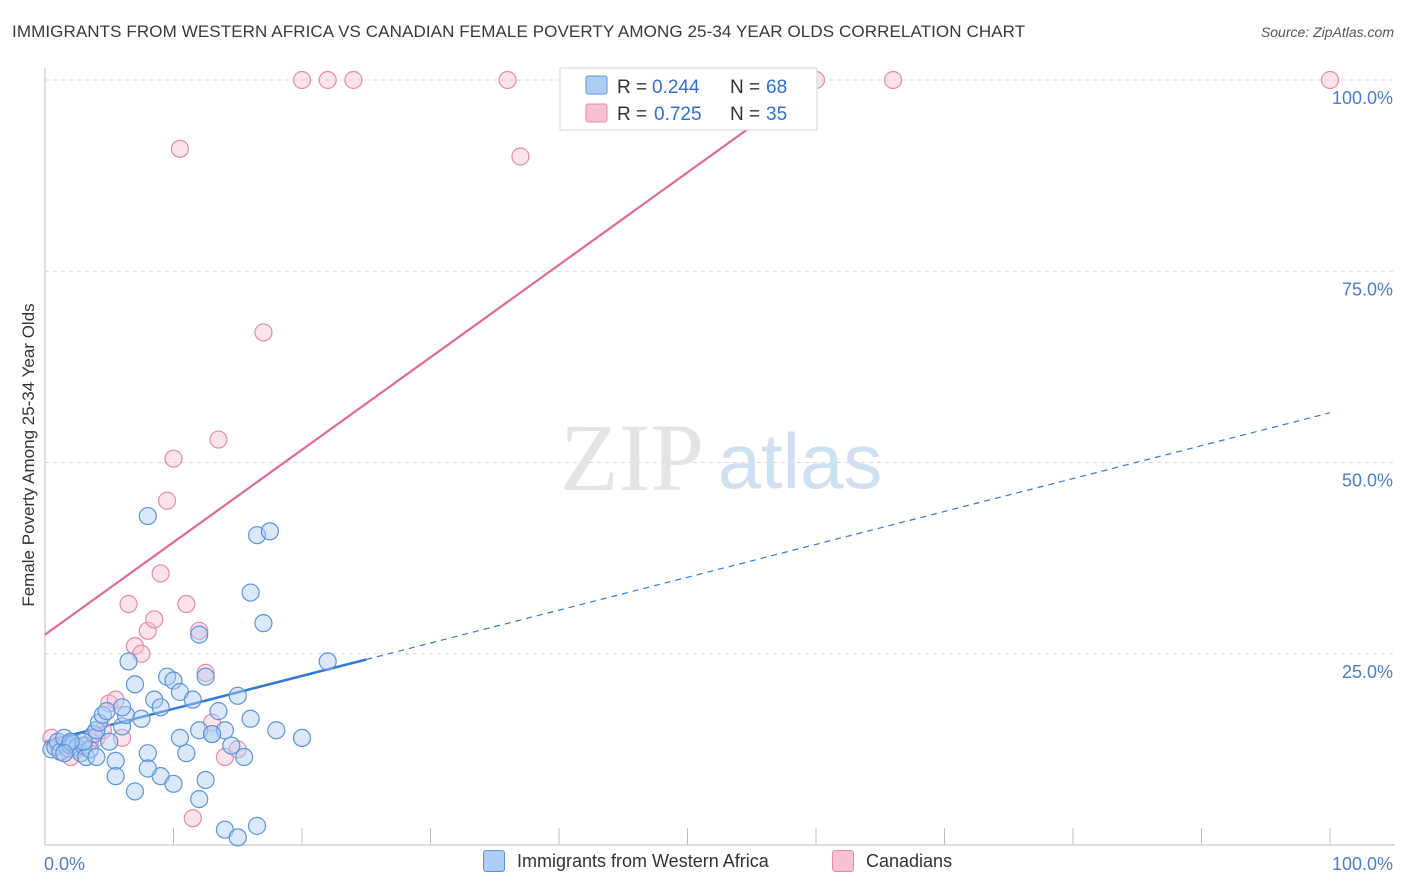  I want to click on legend-bottom: Immigrants from Western Africa Canadians, so click(703, 864).